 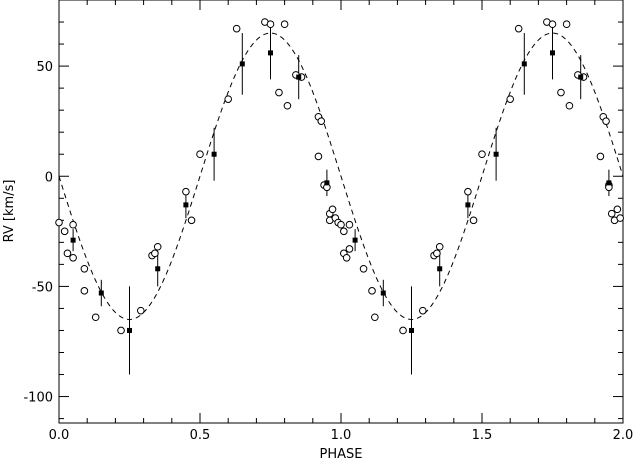 What do you see at coordinates (200, 435) in the screenshot?
I see `x-tick-label: 0.5` at bounding box center [200, 435].